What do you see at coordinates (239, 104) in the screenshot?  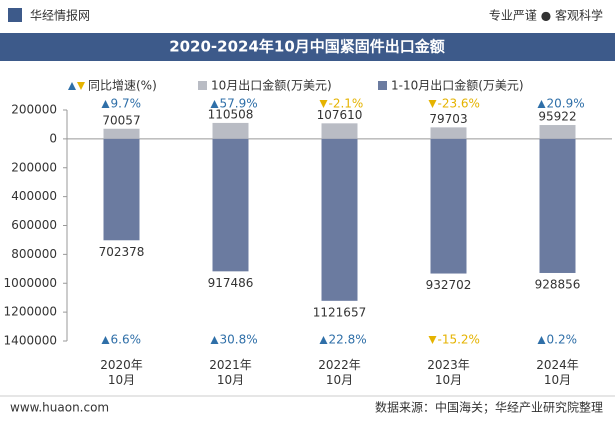 I see `growth-label: 57.9%` at bounding box center [239, 104].